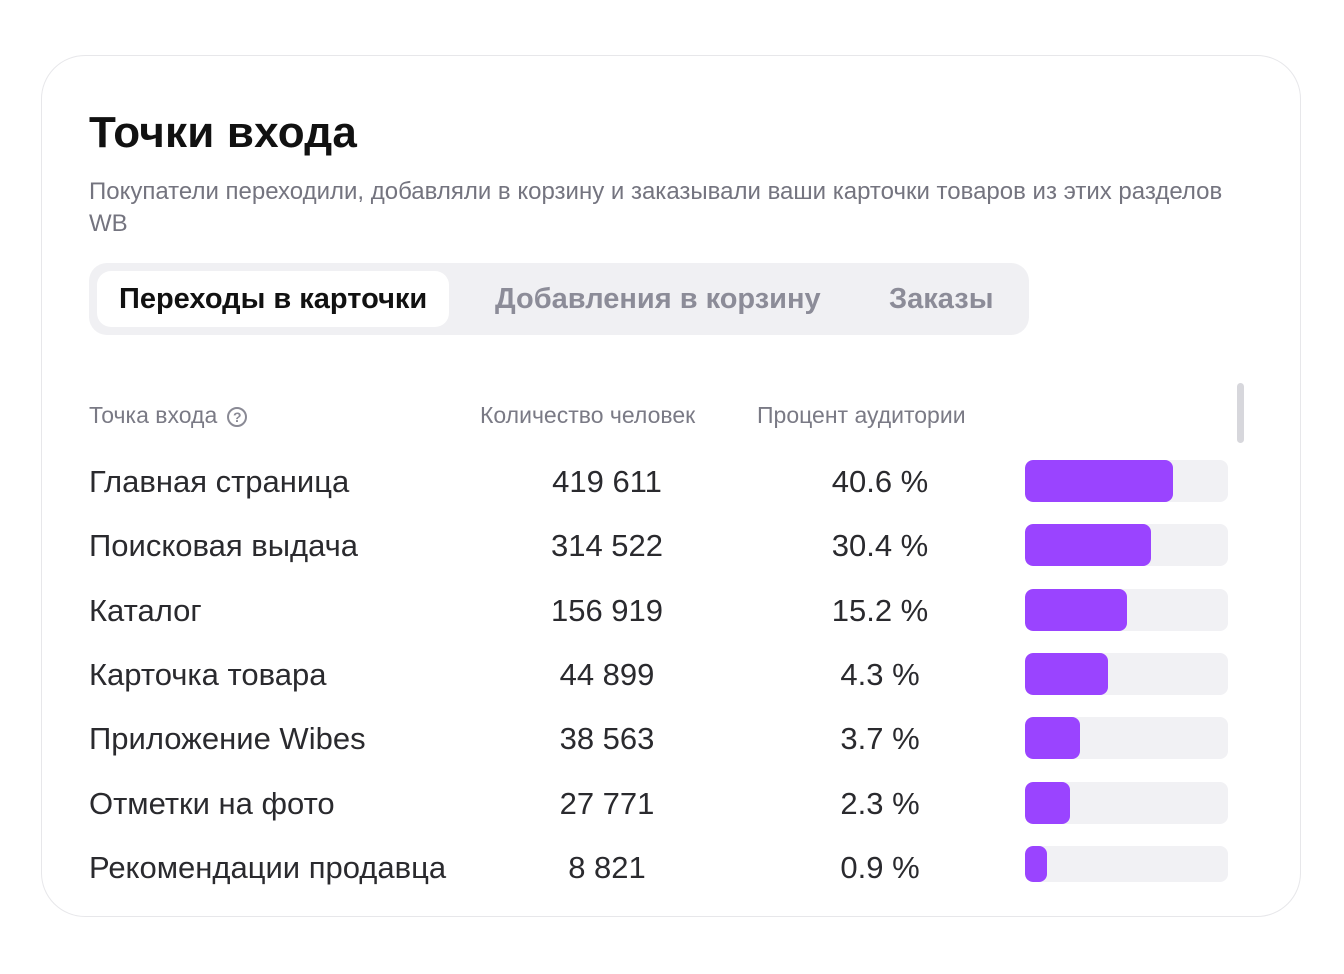  Describe the element at coordinates (223, 132) in the screenshot. I see `card-title: Точки входа` at that location.